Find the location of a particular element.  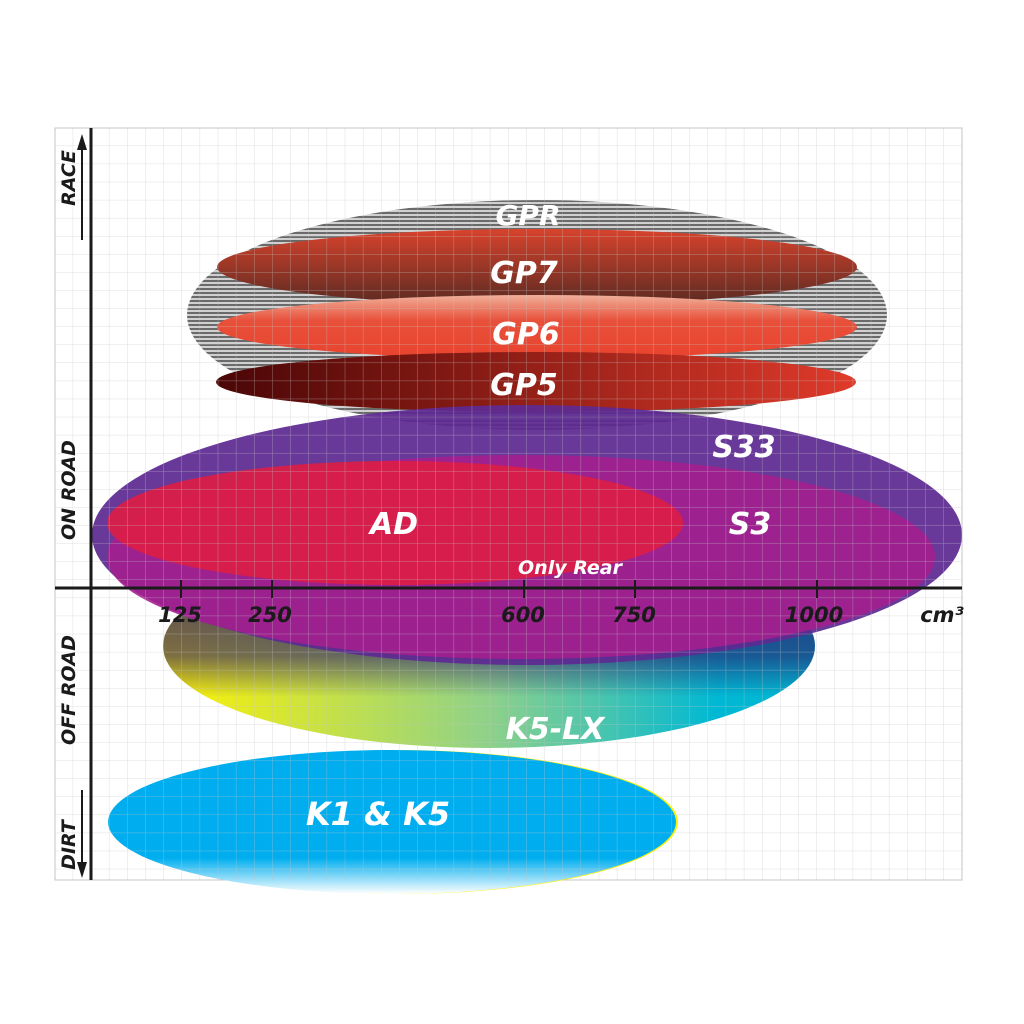

up-arrow-icon is located at coordinates (82, 142).